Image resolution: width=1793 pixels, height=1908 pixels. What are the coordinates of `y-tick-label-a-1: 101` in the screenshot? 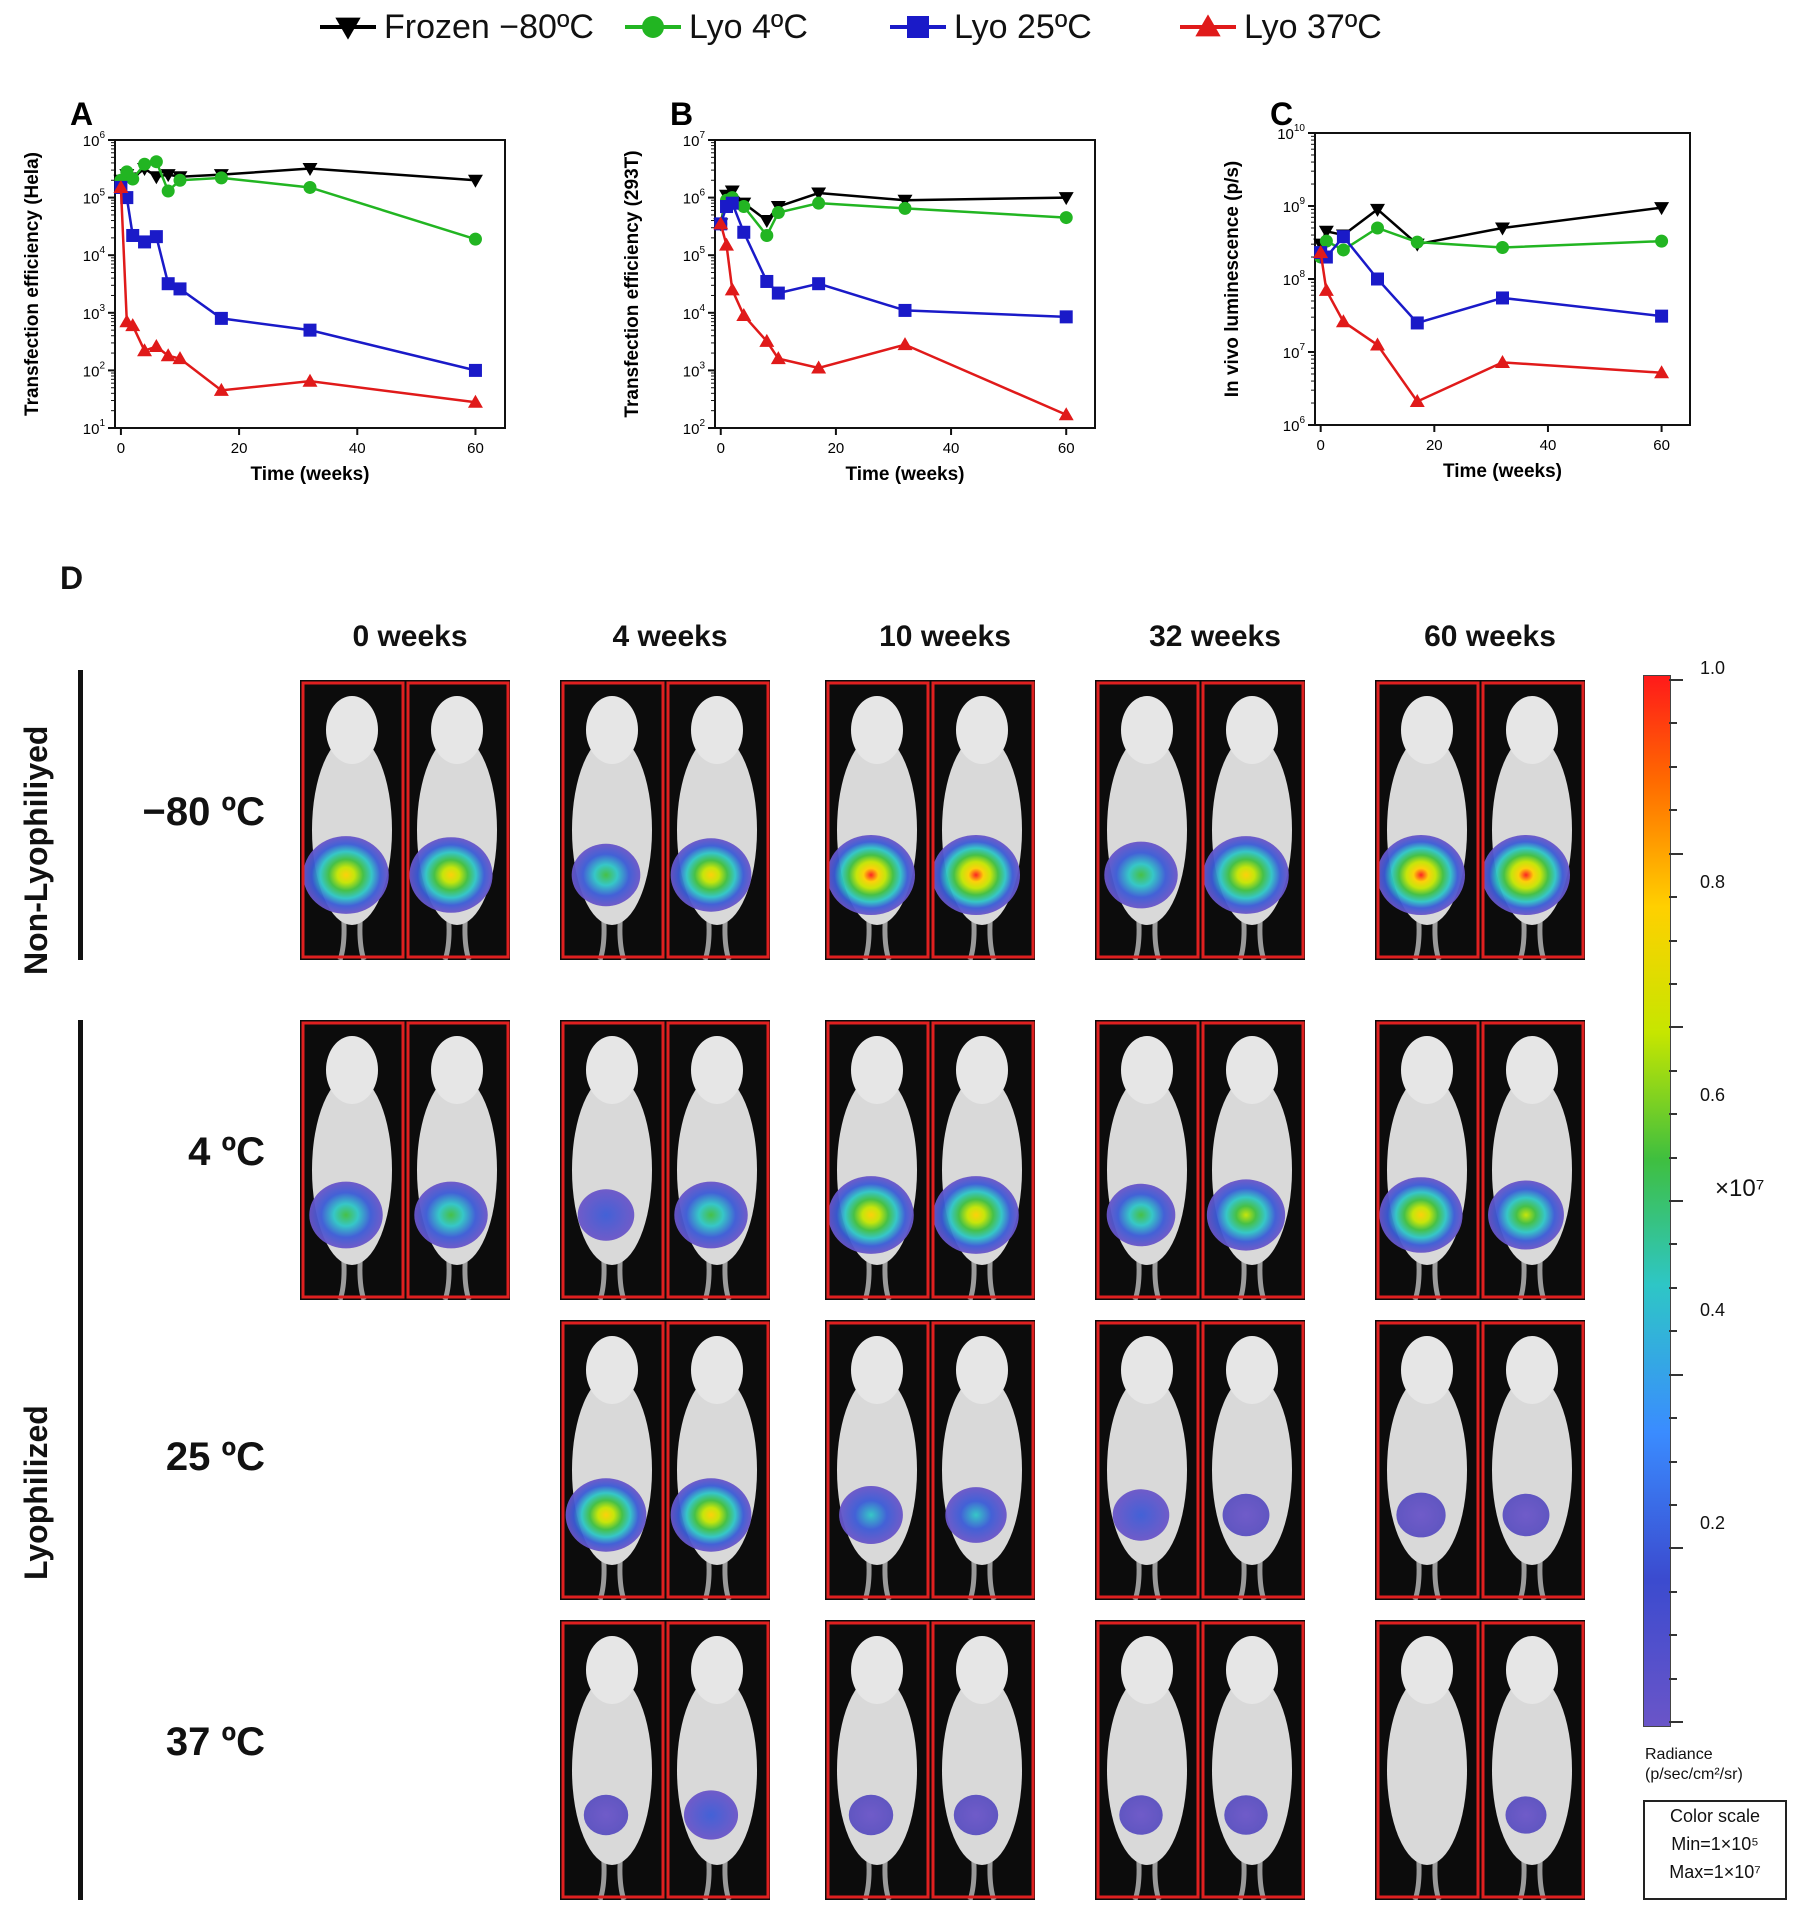 It's located at (94, 428).